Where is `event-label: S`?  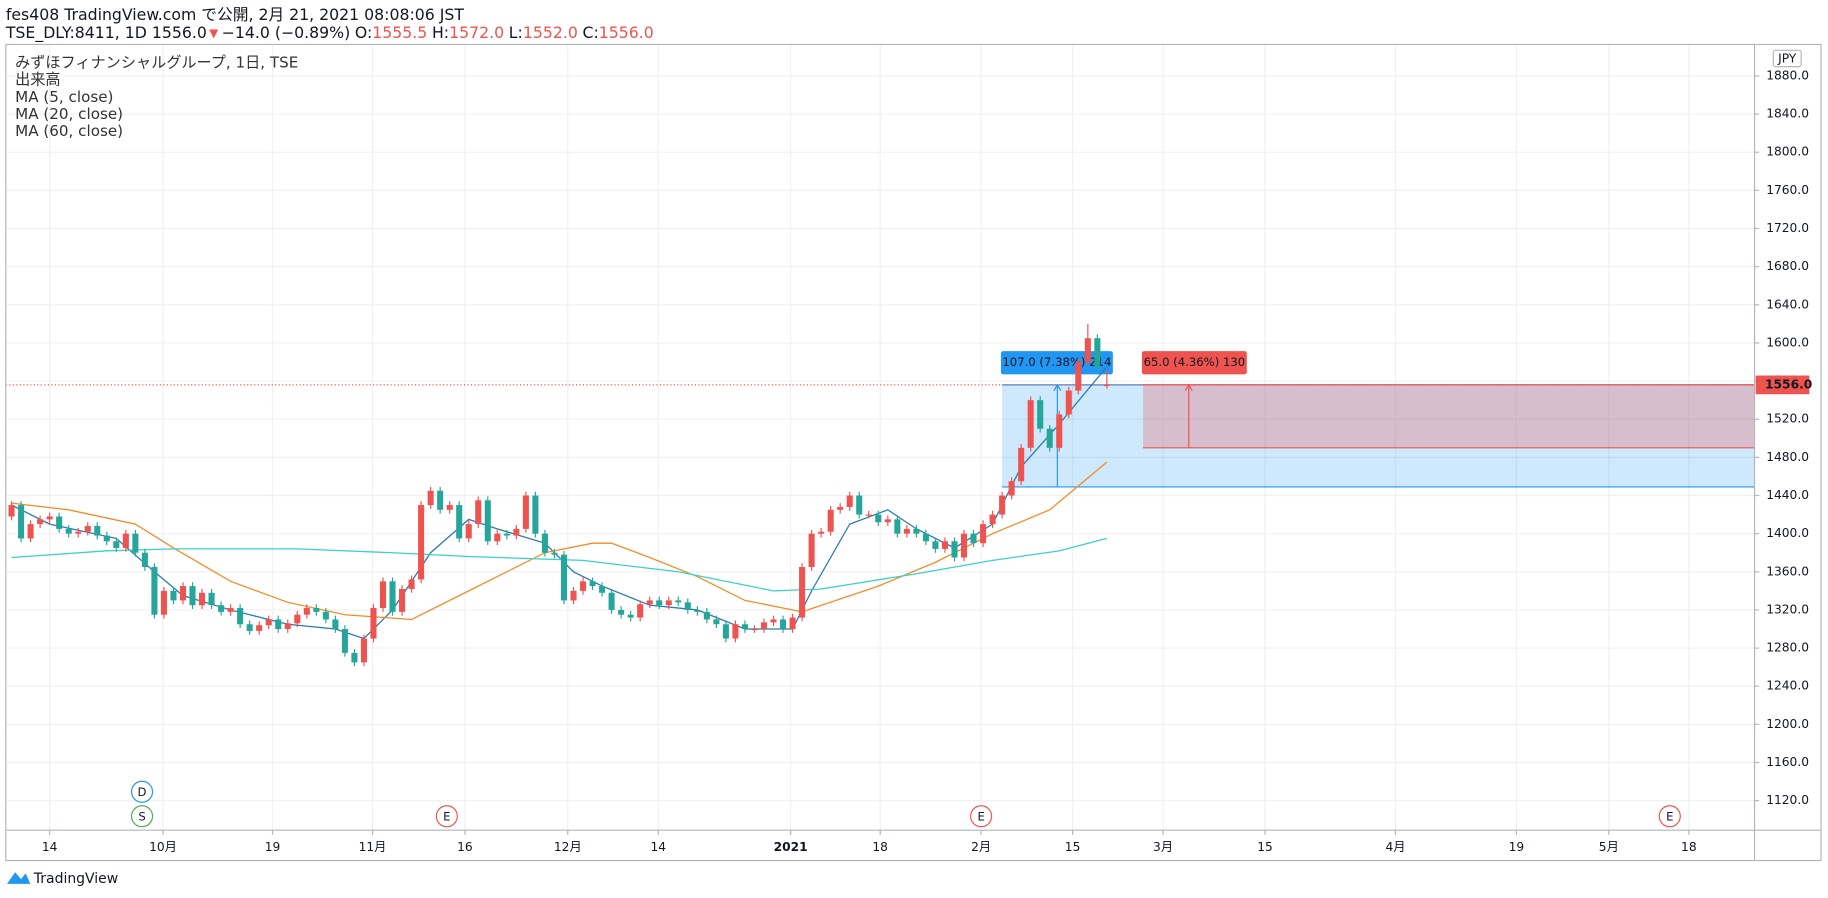
event-label: S is located at coordinates (141, 816).